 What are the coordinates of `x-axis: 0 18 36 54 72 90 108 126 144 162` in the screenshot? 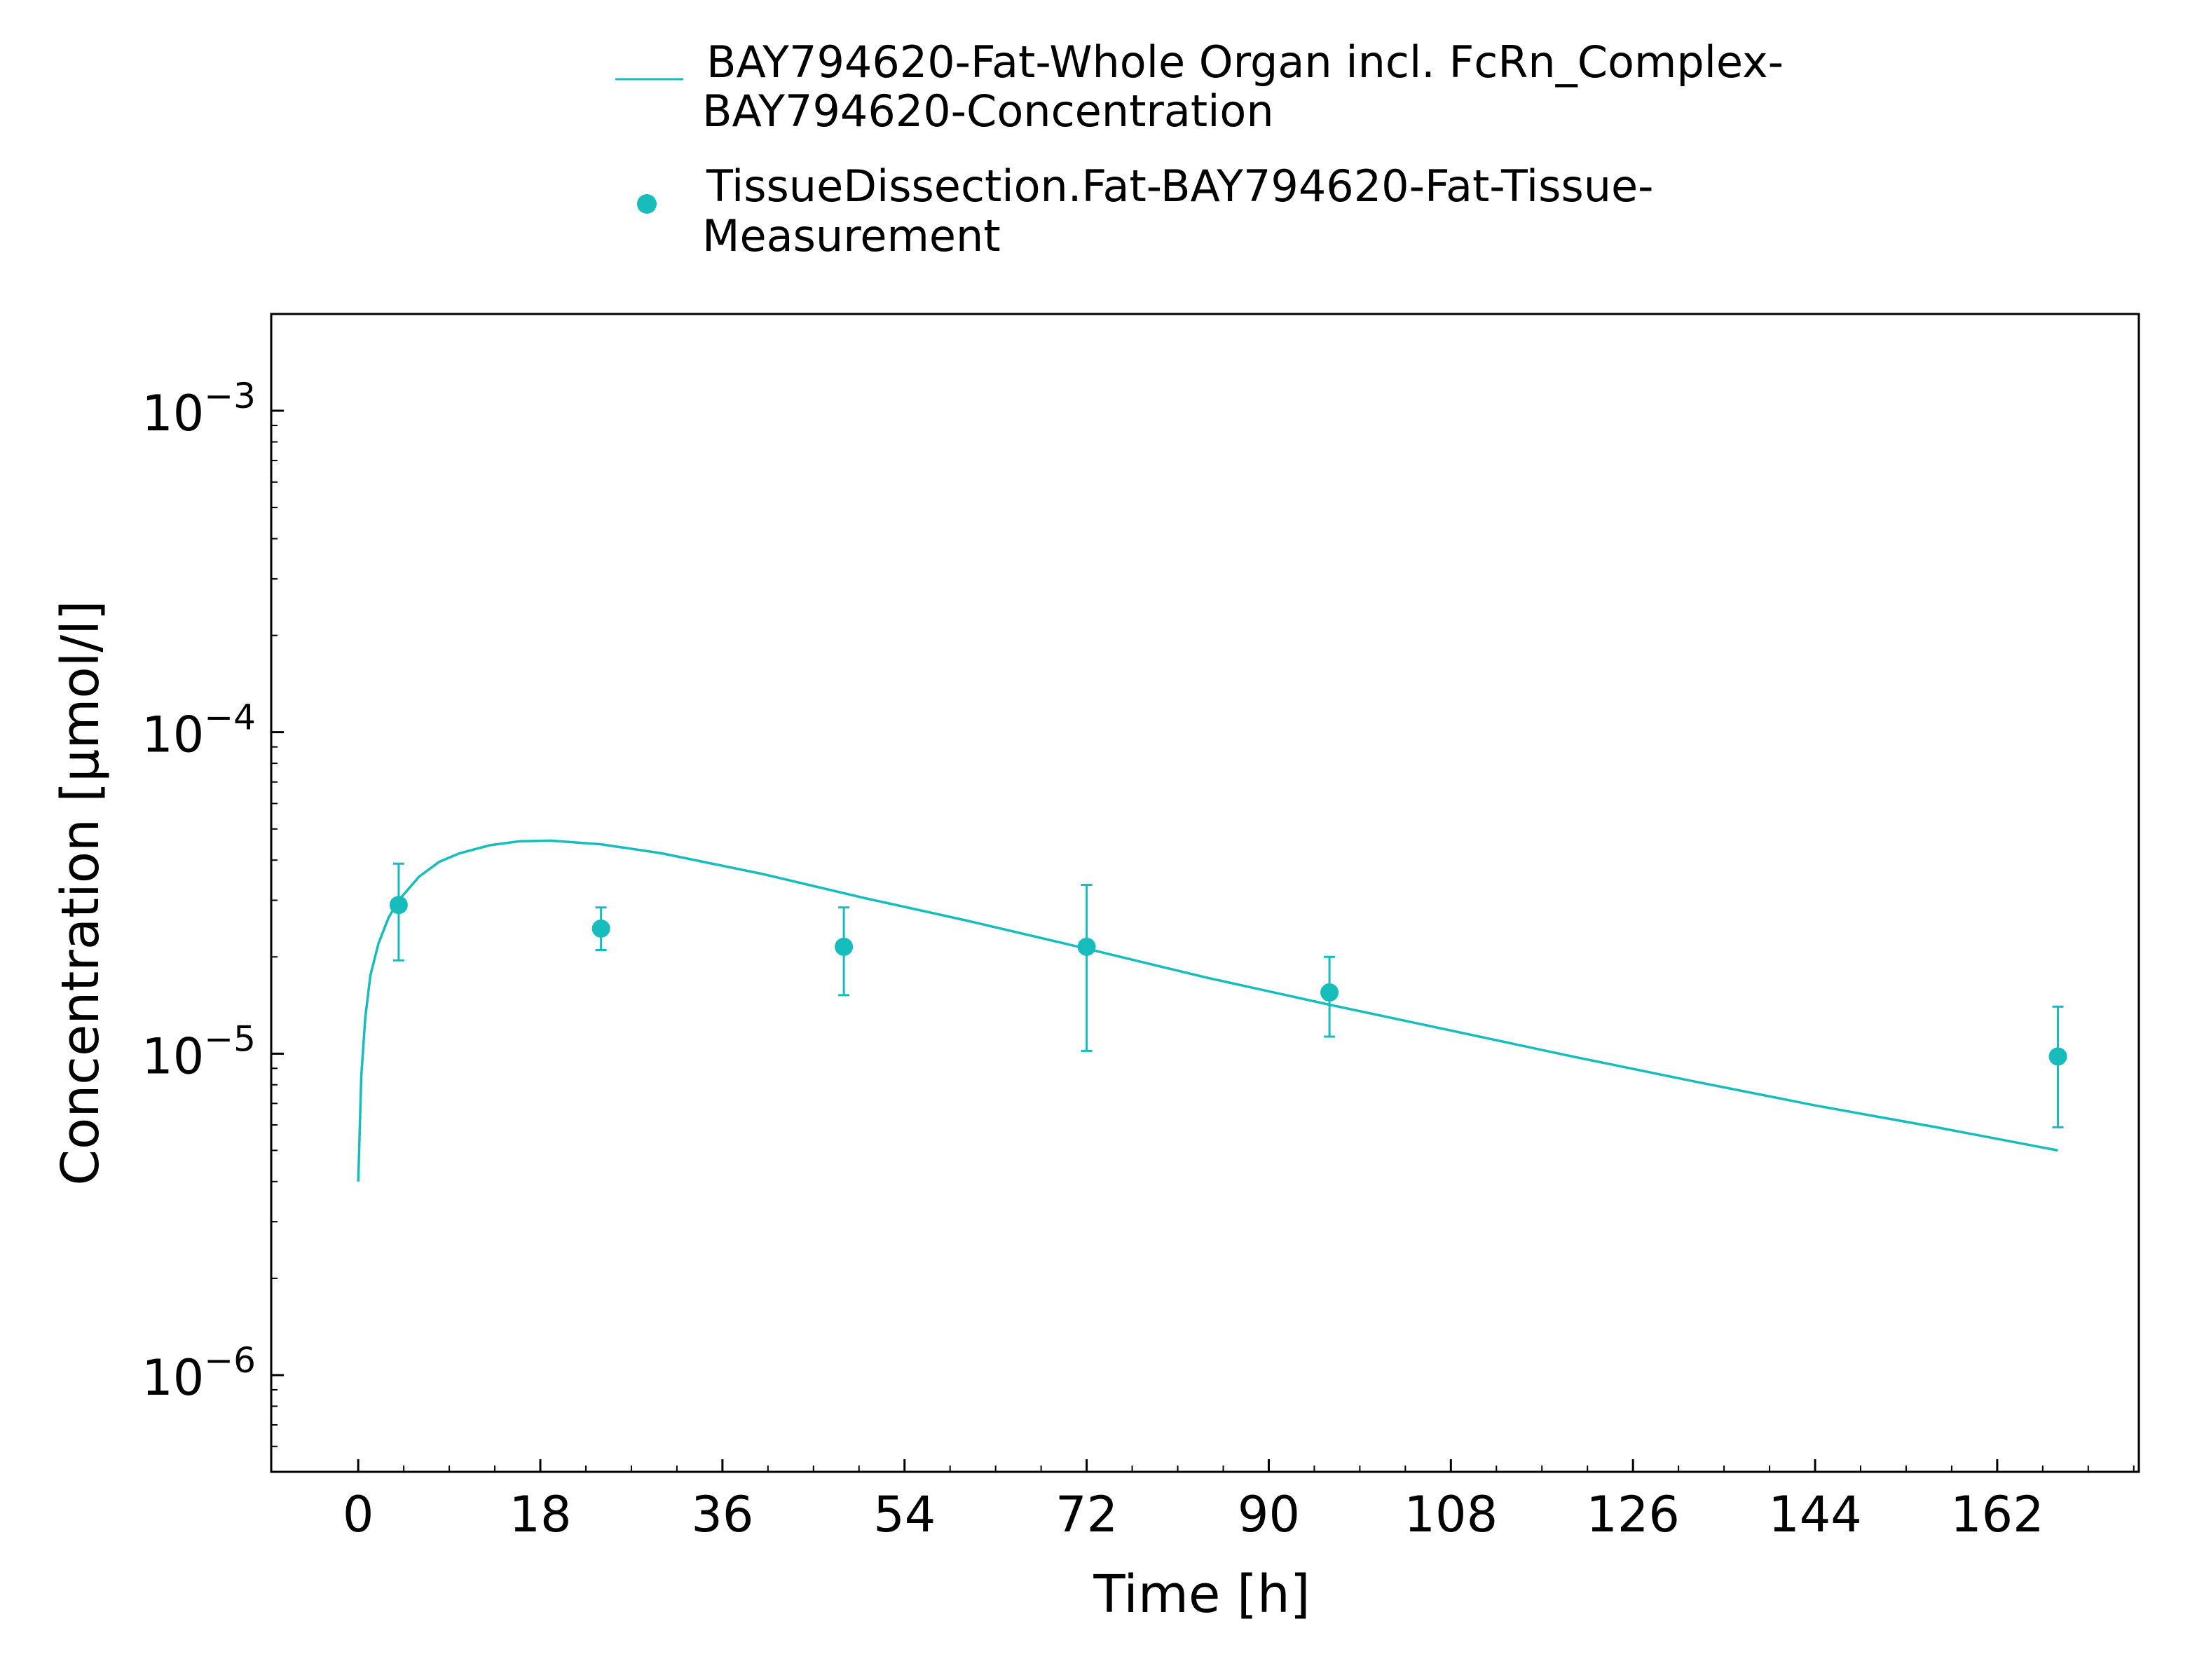 It's located at (1239, 1501).